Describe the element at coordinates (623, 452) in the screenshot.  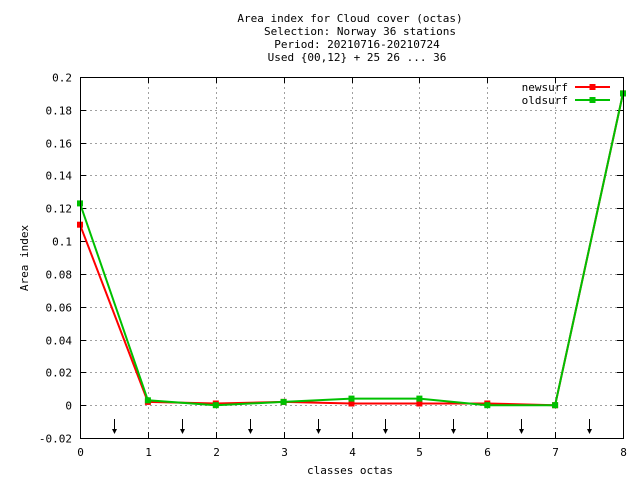
I see `x-tick-label: 8` at that location.